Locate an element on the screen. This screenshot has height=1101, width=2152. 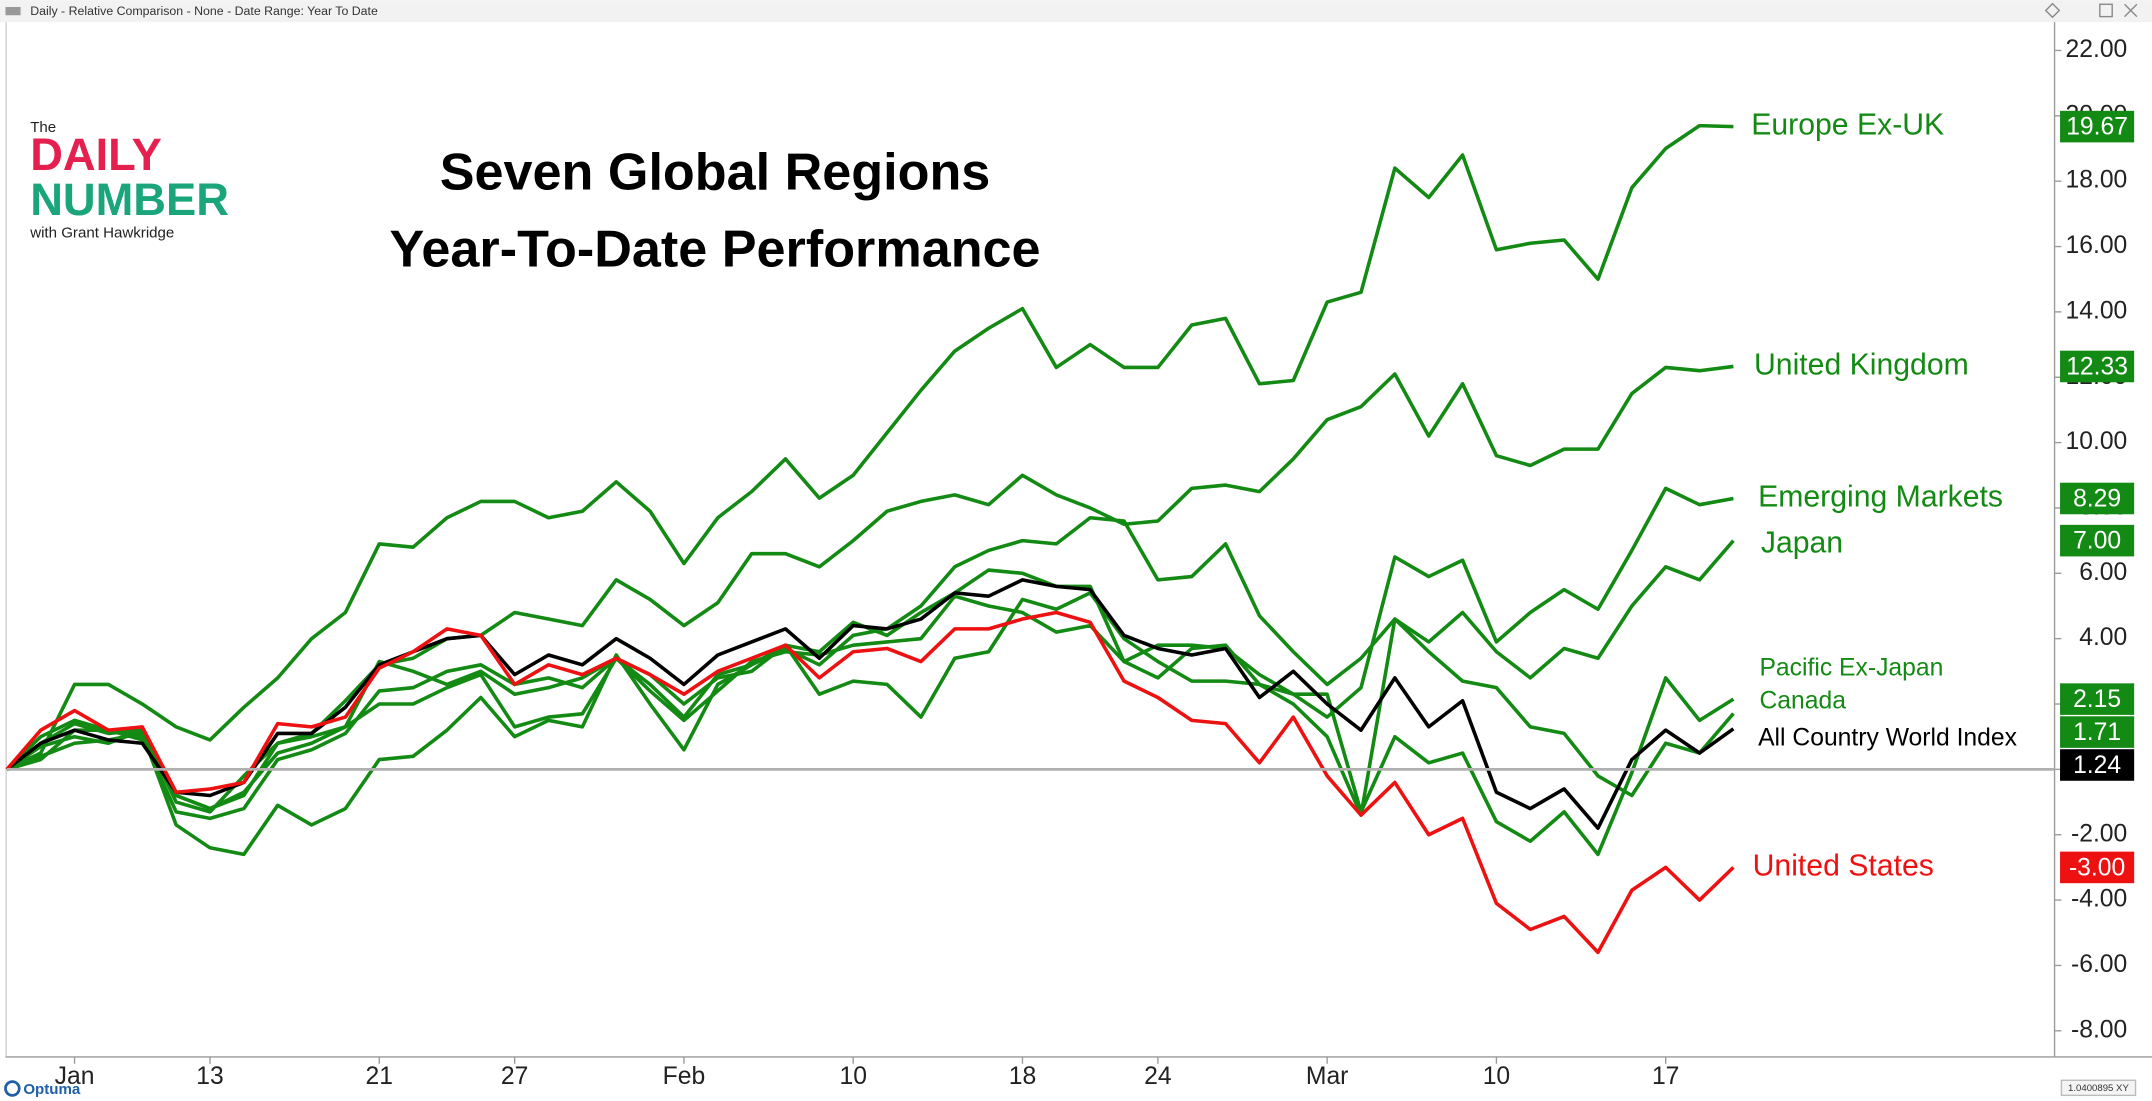
x-tick-label: 27 is located at coordinates (514, 1076).